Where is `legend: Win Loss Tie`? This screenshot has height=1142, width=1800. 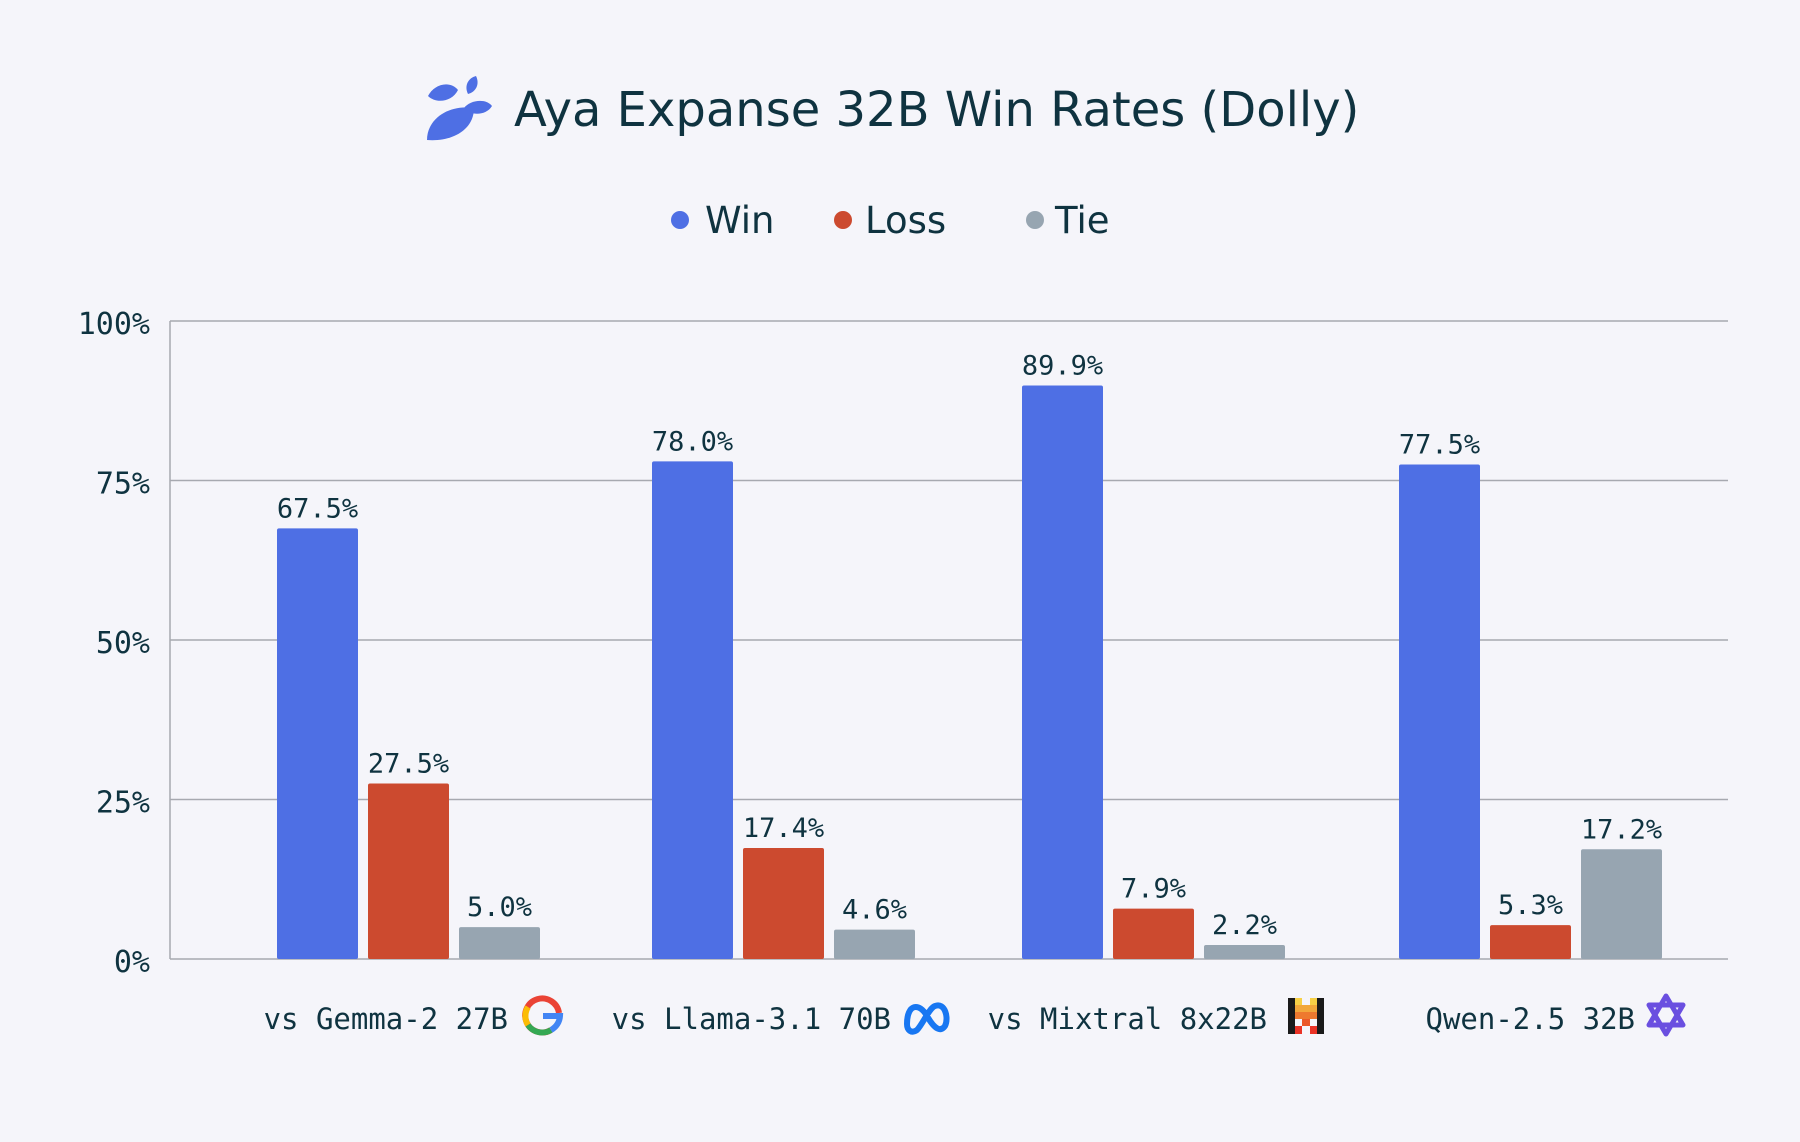 legend: Win Loss Tie is located at coordinates (890, 220).